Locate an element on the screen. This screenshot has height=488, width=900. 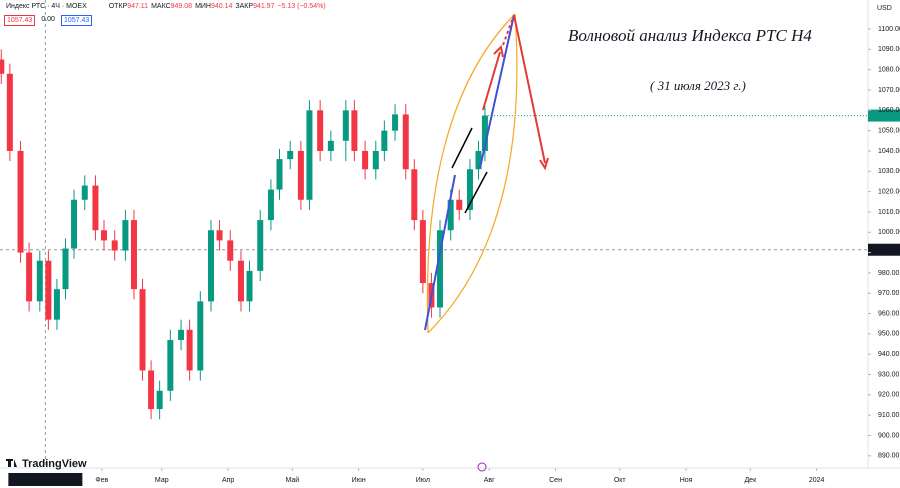
last-price-tag is located at coordinates (884, 115).